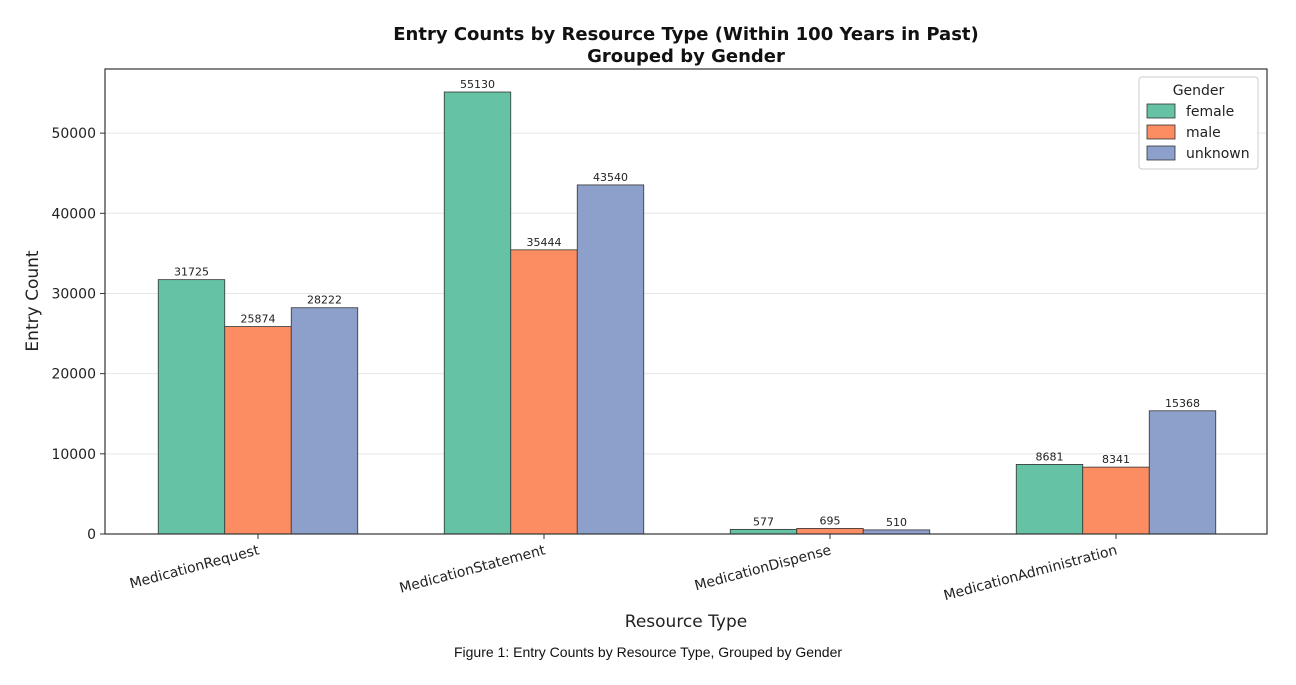 This screenshot has width=1296, height=685. Describe the element at coordinates (195, 567) in the screenshot. I see `x-tick-label: MedicationRequest` at that location.